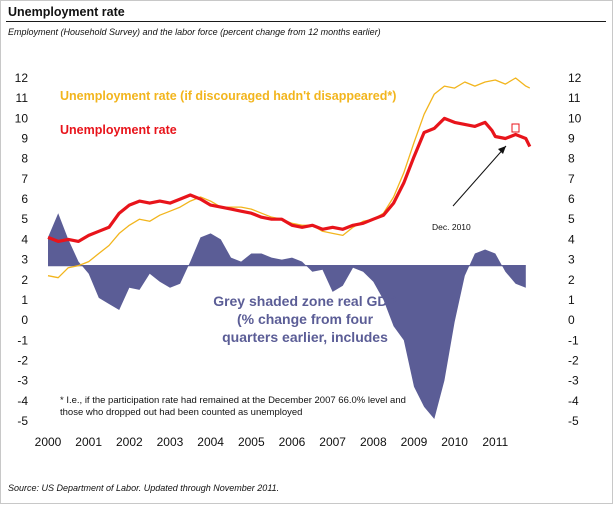 This screenshot has height=506, width=615. I want to click on y-tick-left: 7, so click(24, 179).